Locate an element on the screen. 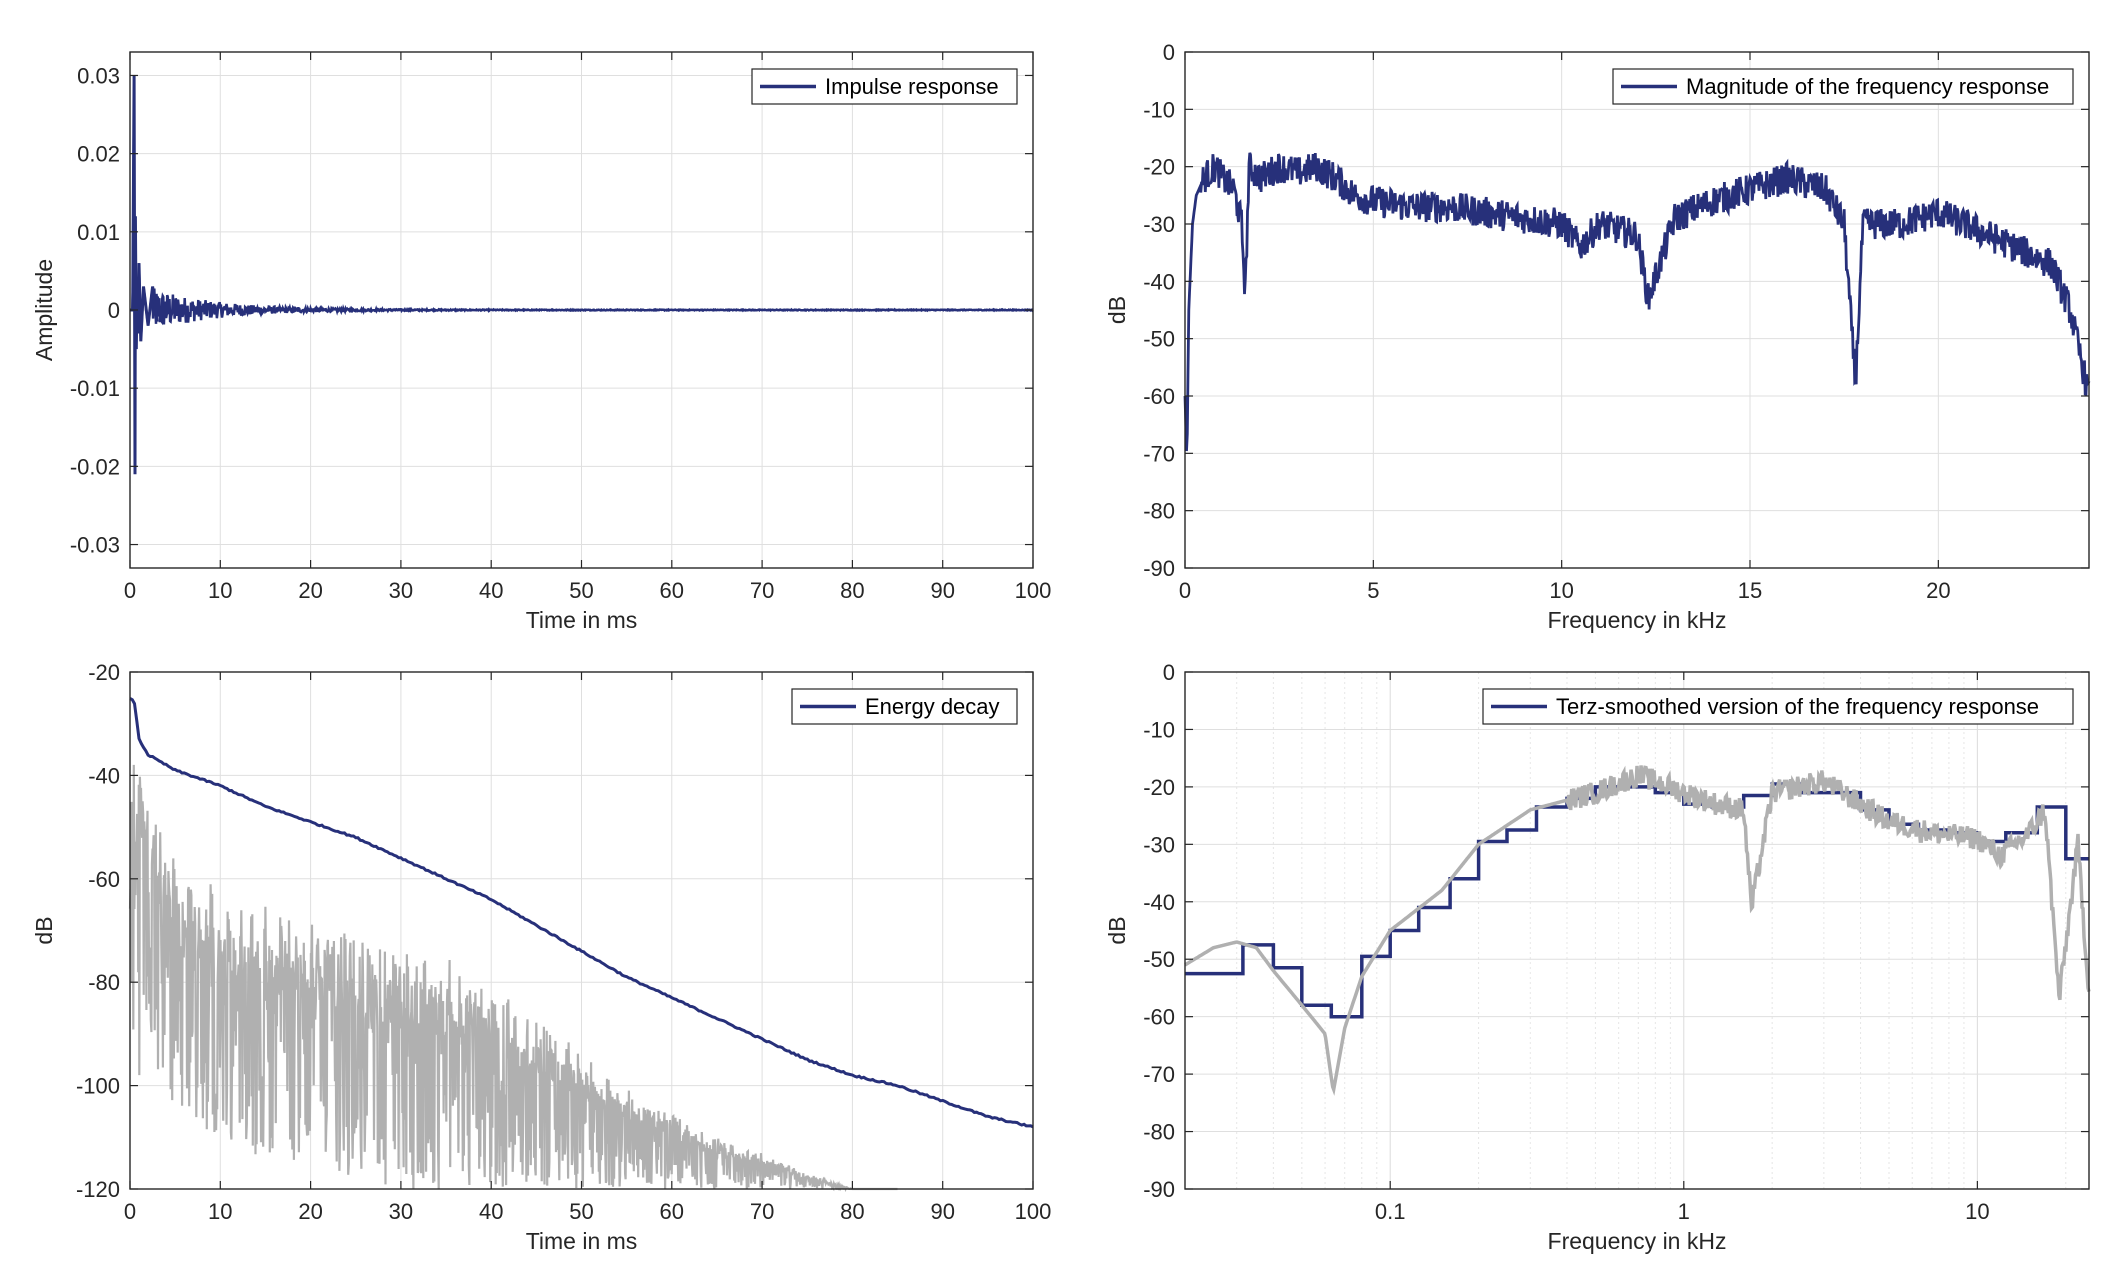  y-axis-label: Amplitude is located at coordinates (44, 310).